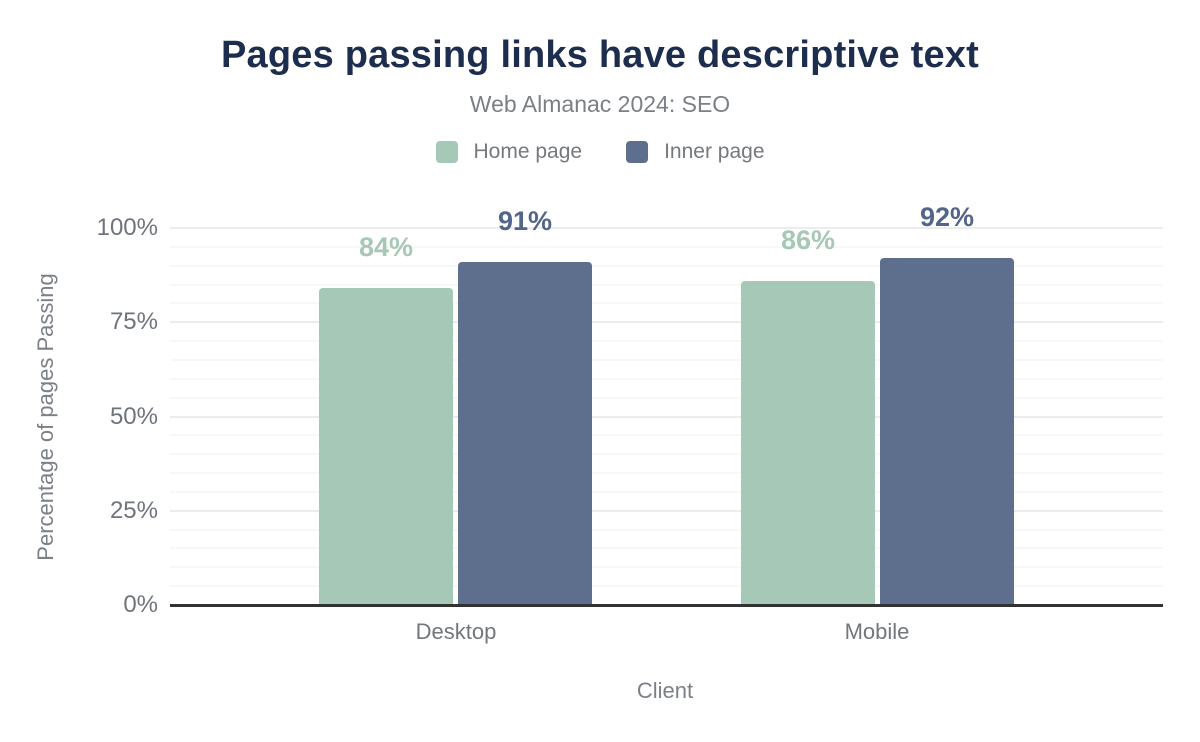 This screenshot has height=742, width=1200. Describe the element at coordinates (45, 417) in the screenshot. I see `y-axis-title: Percentage of pages Passing` at that location.